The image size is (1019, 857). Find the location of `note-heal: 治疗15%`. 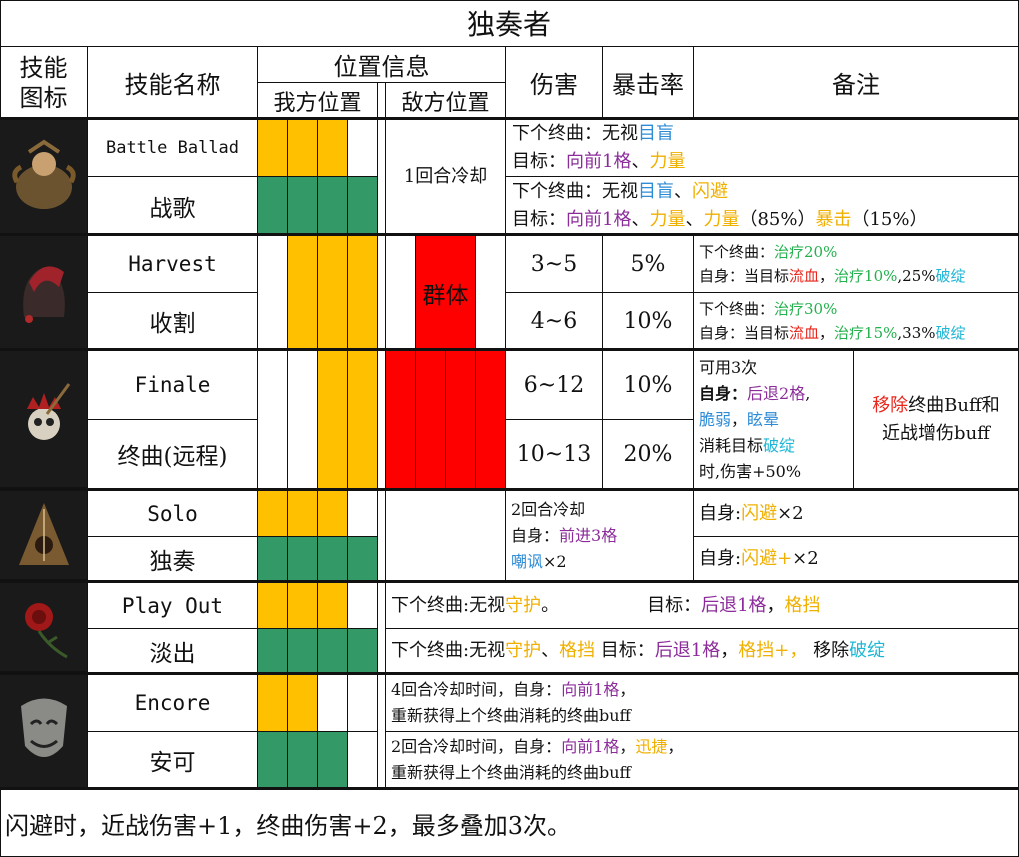

note-heal: 治疗15% is located at coordinates (866, 333).